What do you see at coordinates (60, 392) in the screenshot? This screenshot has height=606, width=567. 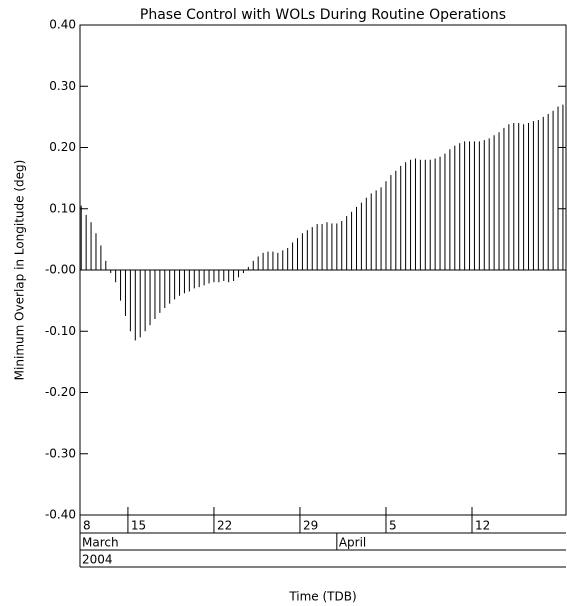 I see `y-tick-label: -0.20` at bounding box center [60, 392].